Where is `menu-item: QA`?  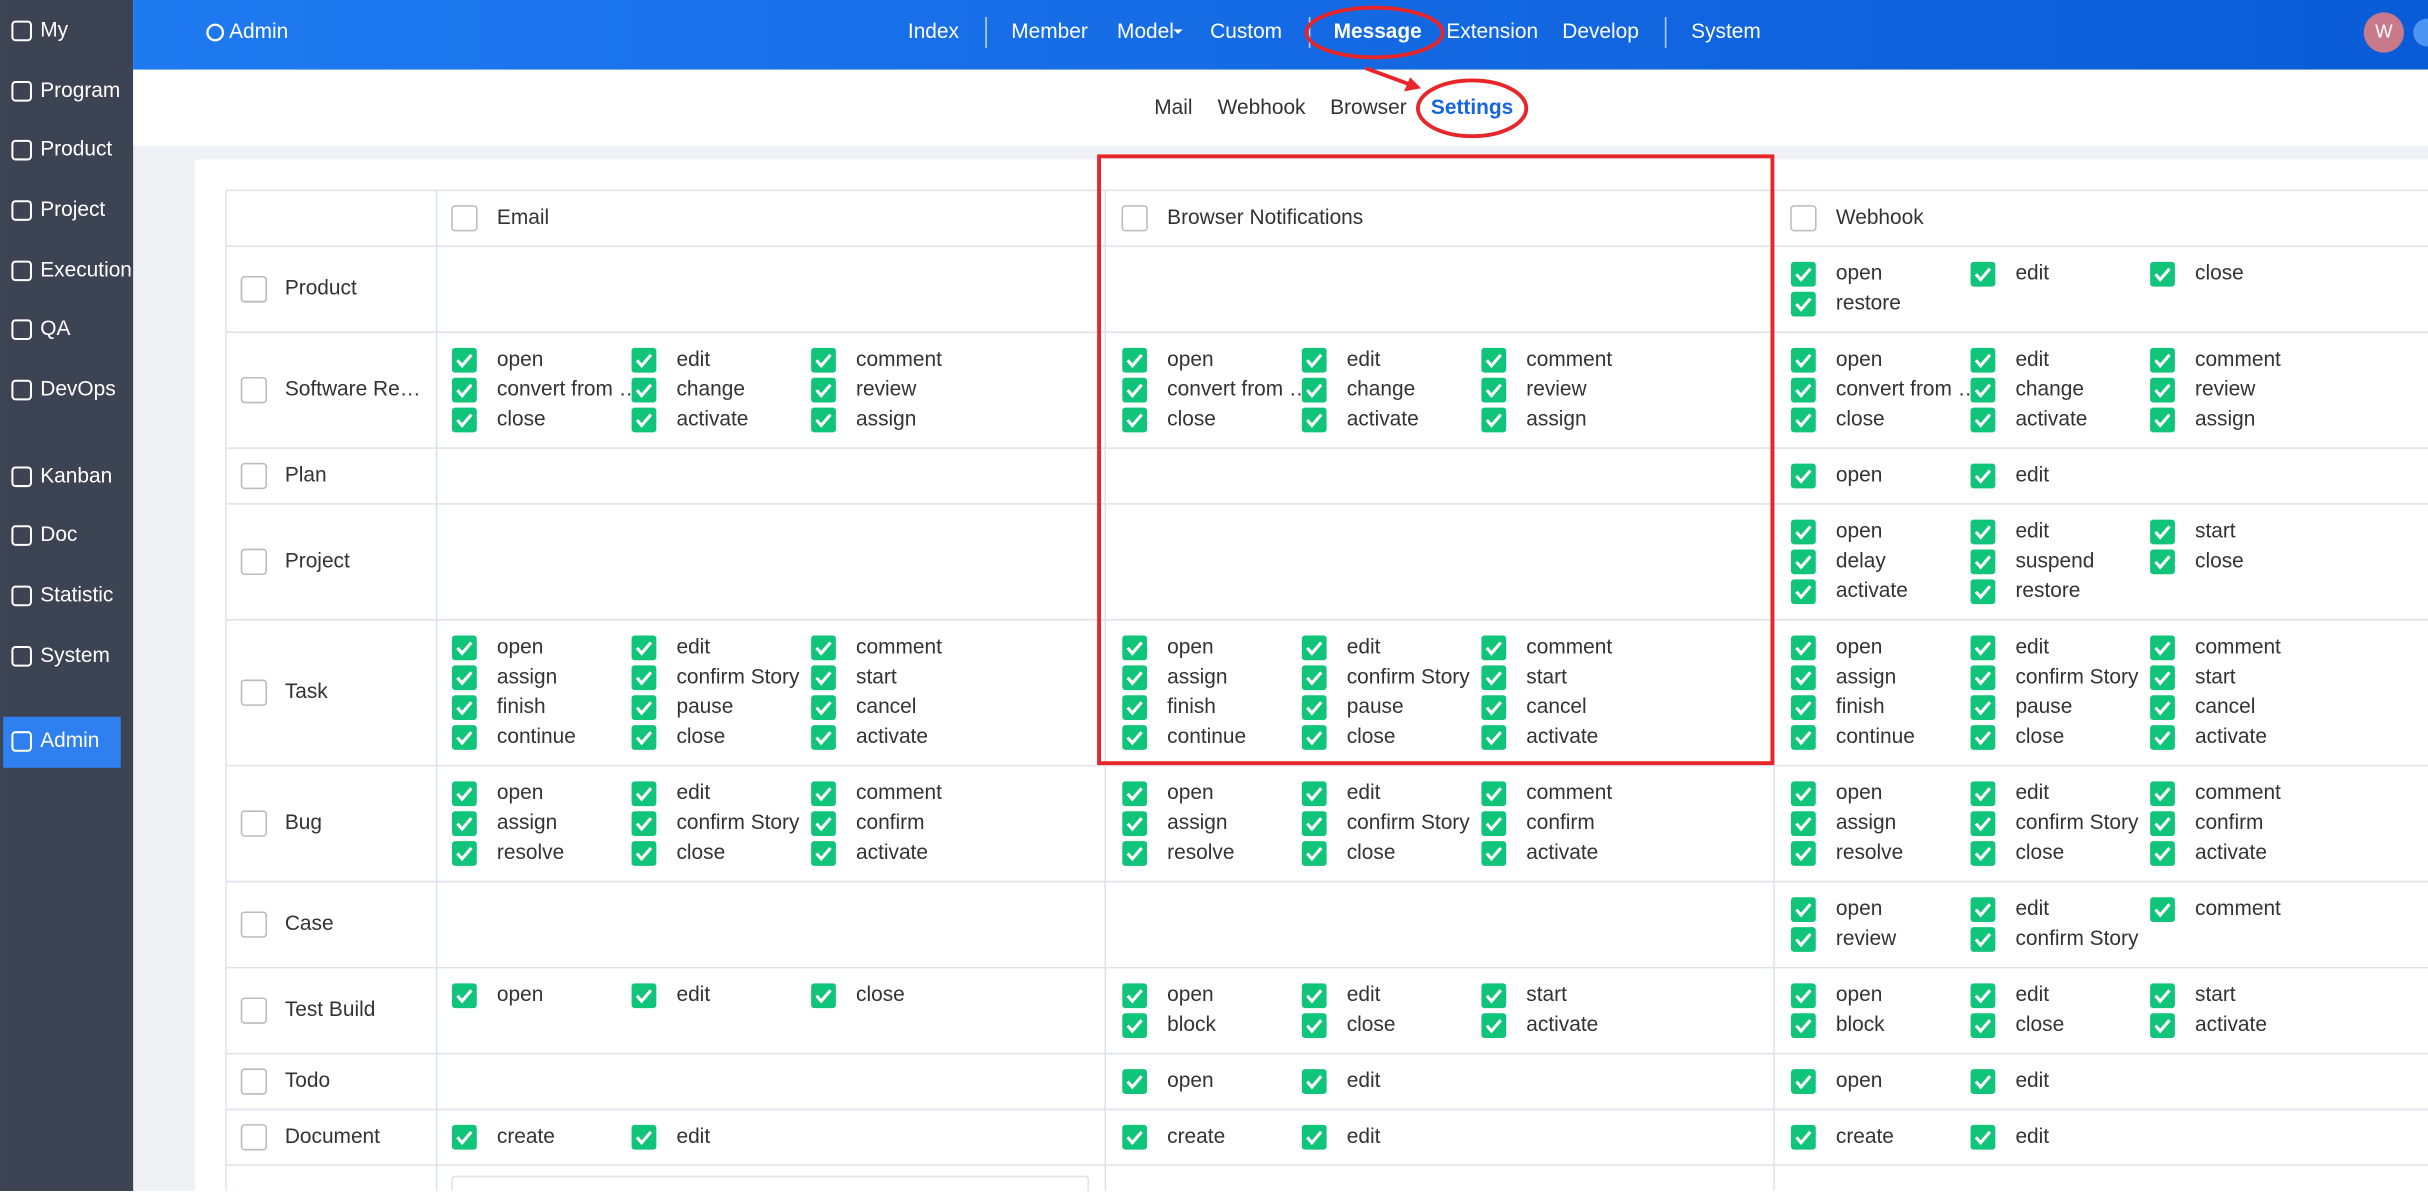 menu-item: QA is located at coordinates (55, 328).